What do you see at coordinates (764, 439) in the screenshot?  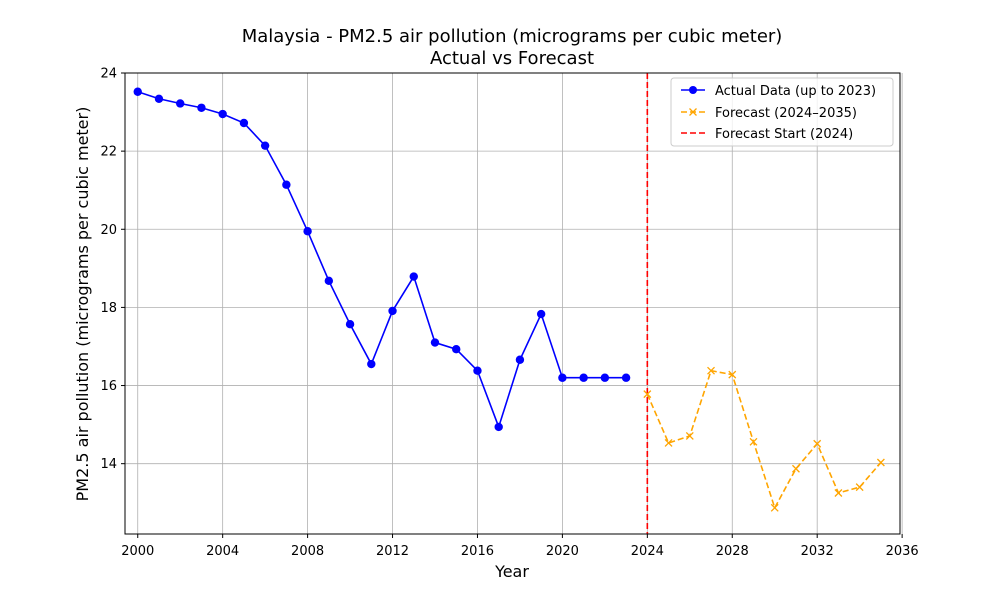 I see `forecast-series-line` at bounding box center [764, 439].